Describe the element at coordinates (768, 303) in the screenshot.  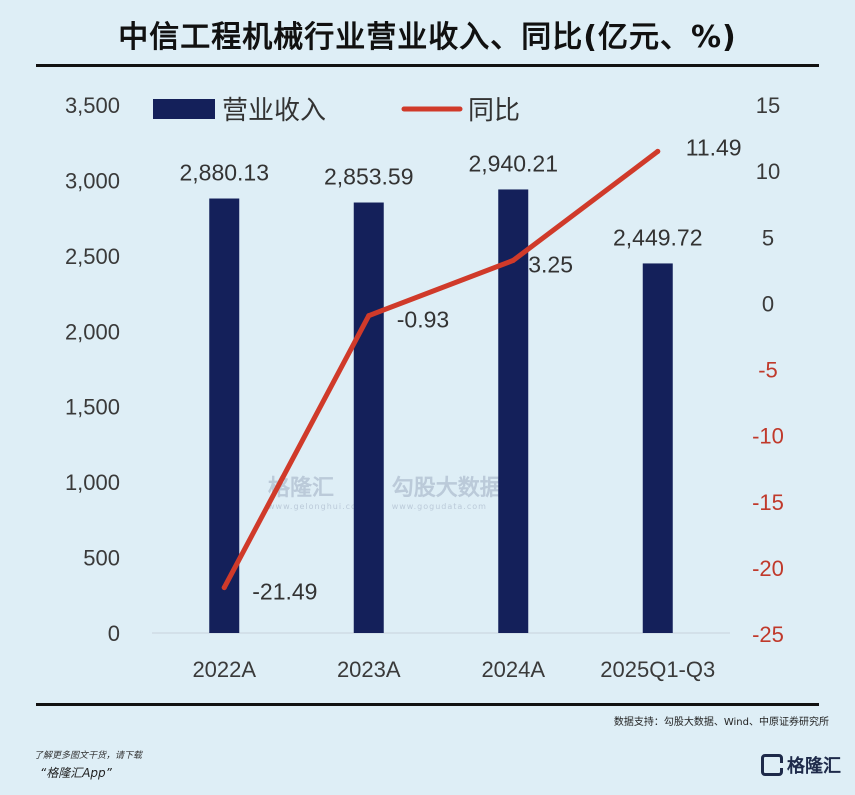
I see `y-right-tick-label: 0` at that location.